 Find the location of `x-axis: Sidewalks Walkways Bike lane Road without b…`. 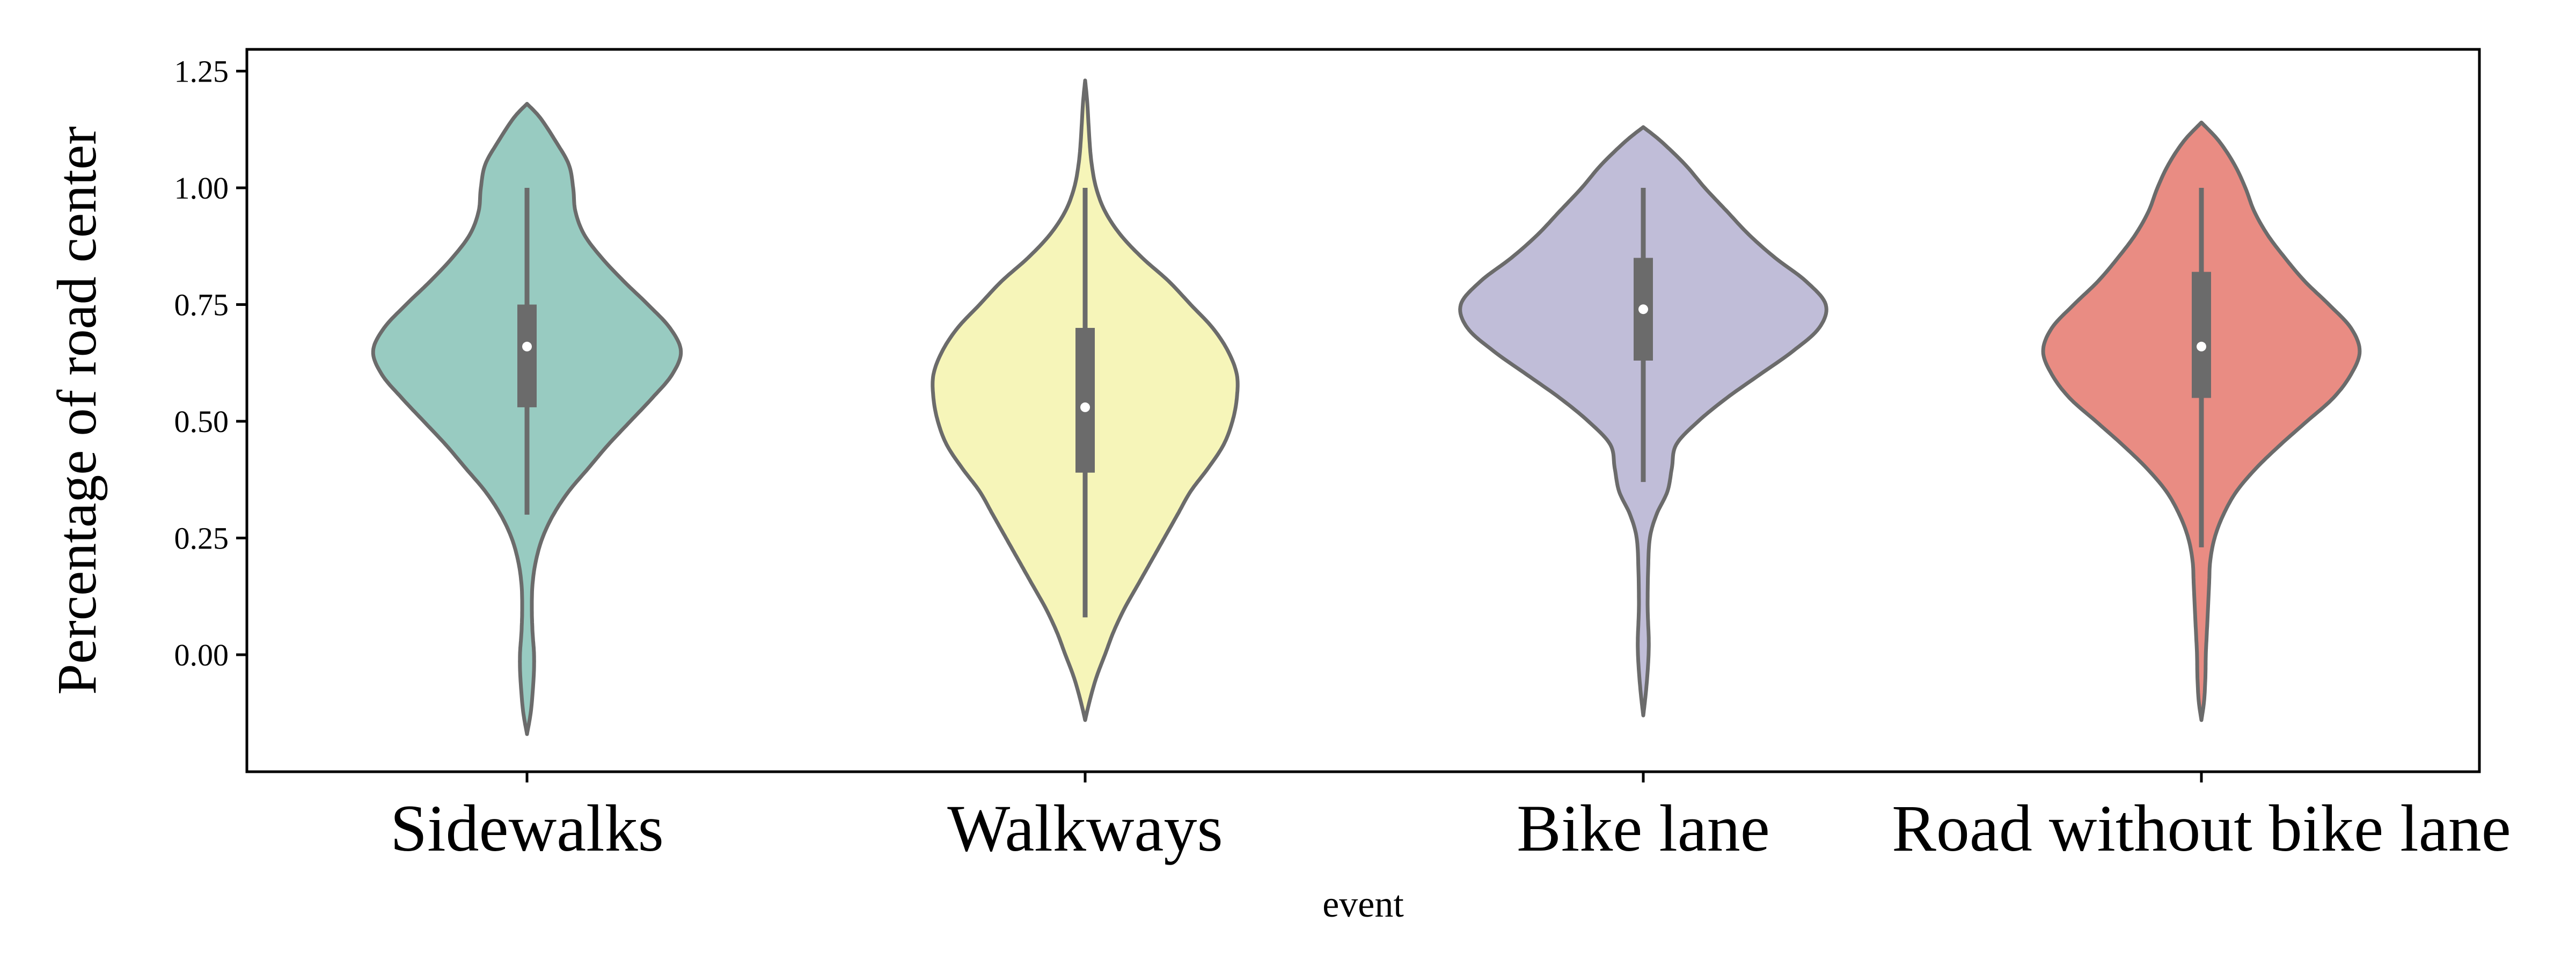

x-axis: Sidewalks Walkways Bike lane Road without b… is located at coordinates (1450, 818).